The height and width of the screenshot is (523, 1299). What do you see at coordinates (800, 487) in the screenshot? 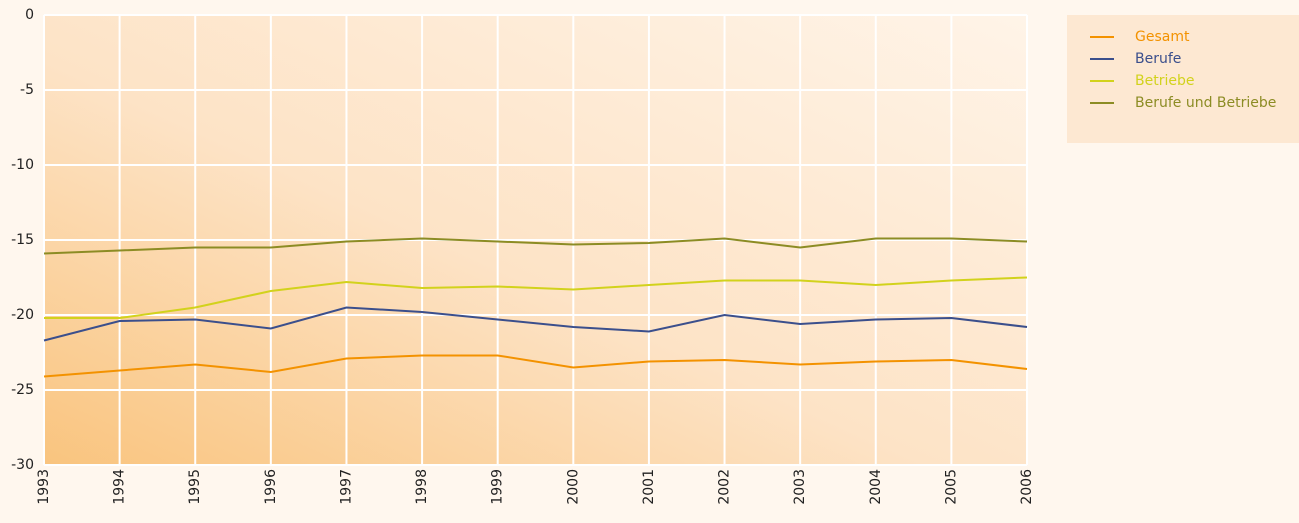
I see `x-tick-label: 2003` at bounding box center [800, 487].